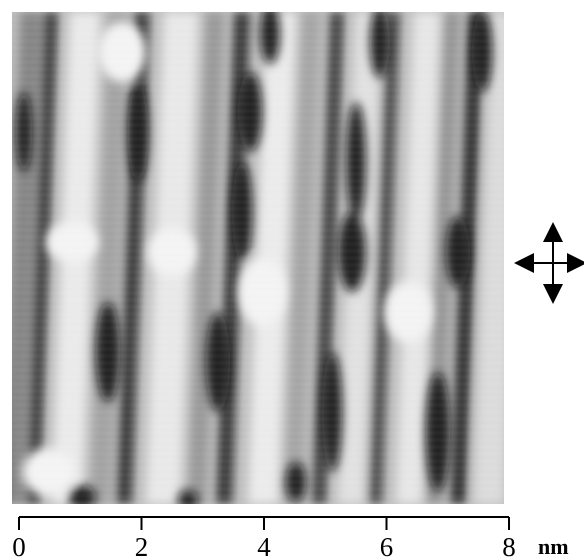  I want to click on scale-tick-label: 6, so click(387, 545).